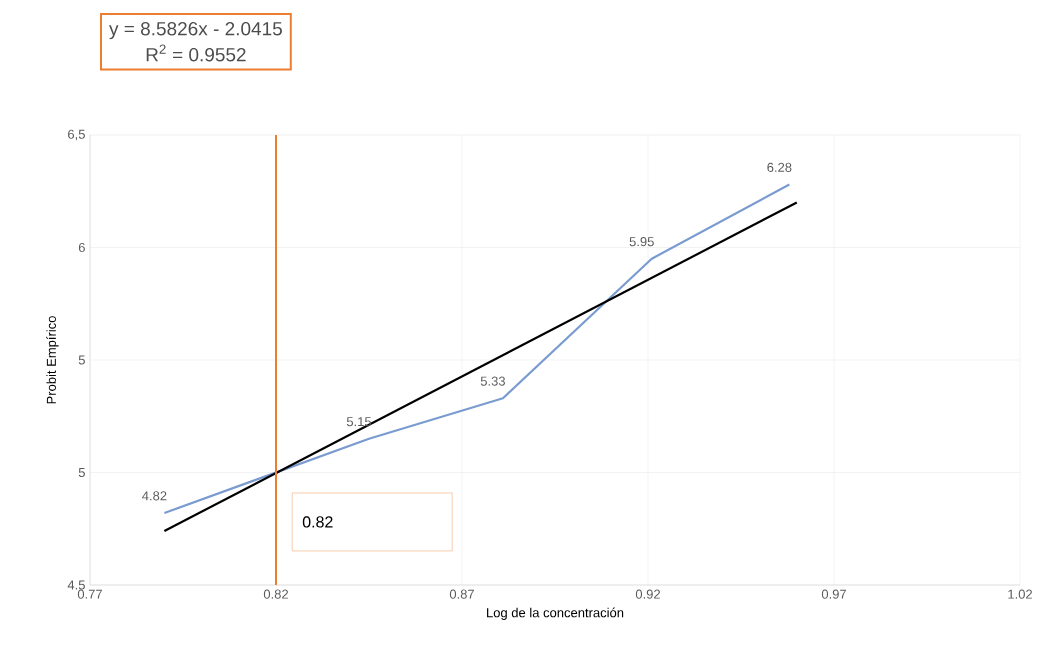  What do you see at coordinates (641, 242) in the screenshot?
I see `data-label: 5.95` at bounding box center [641, 242].